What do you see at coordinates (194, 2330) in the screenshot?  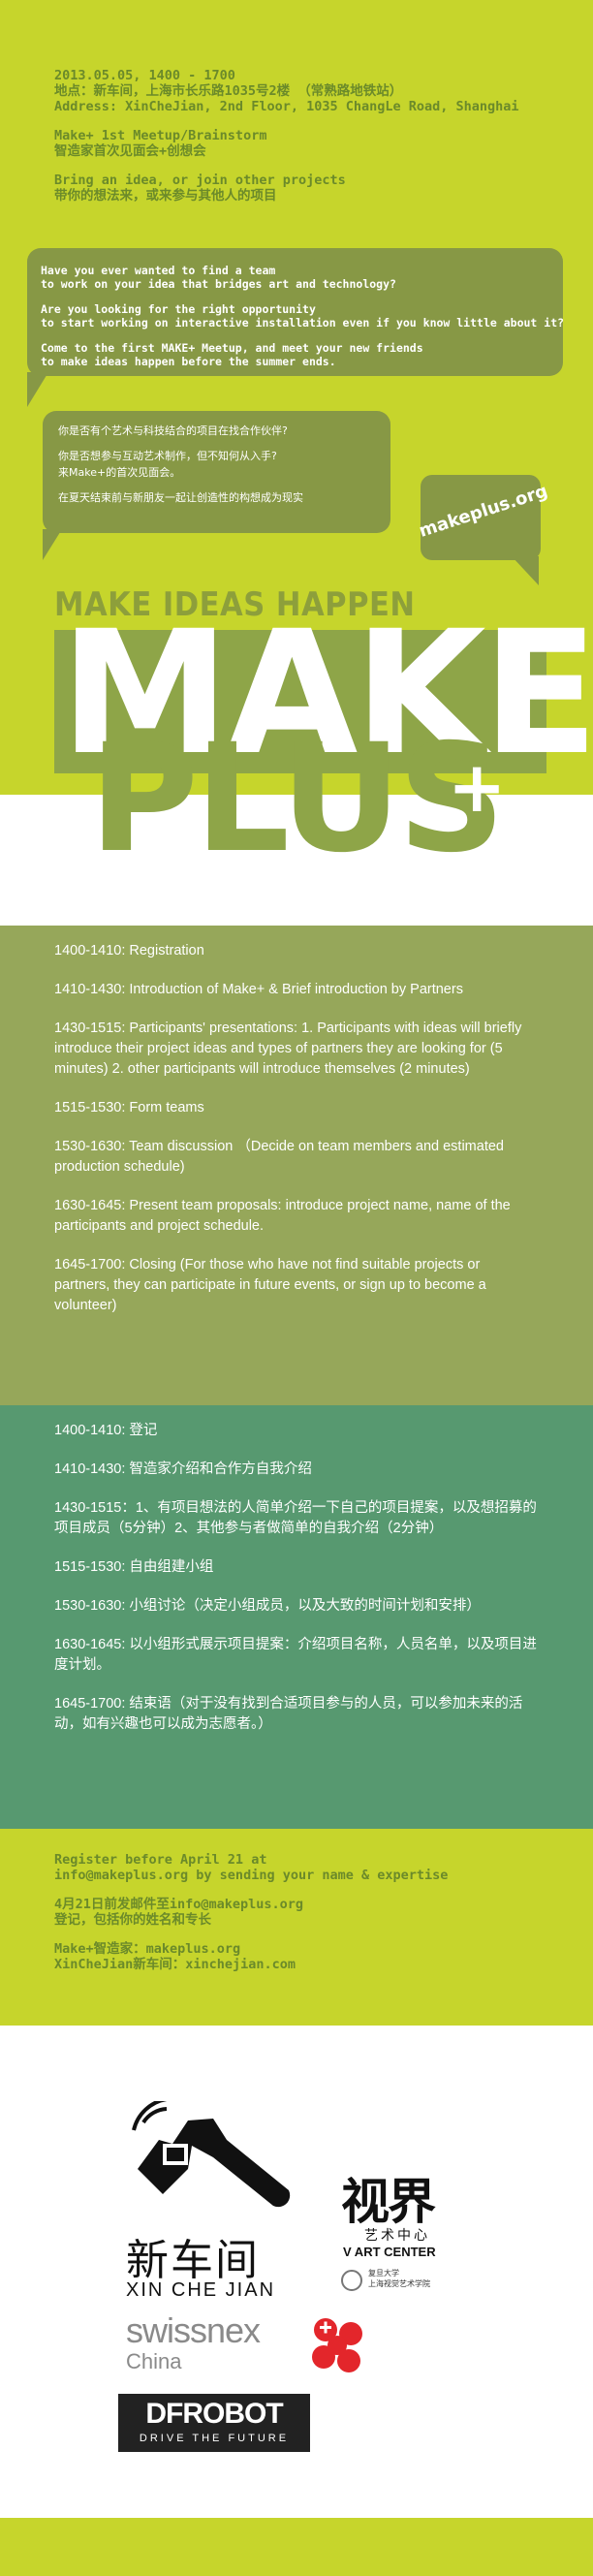 I see `swissnex-logo: swissnex` at bounding box center [194, 2330].